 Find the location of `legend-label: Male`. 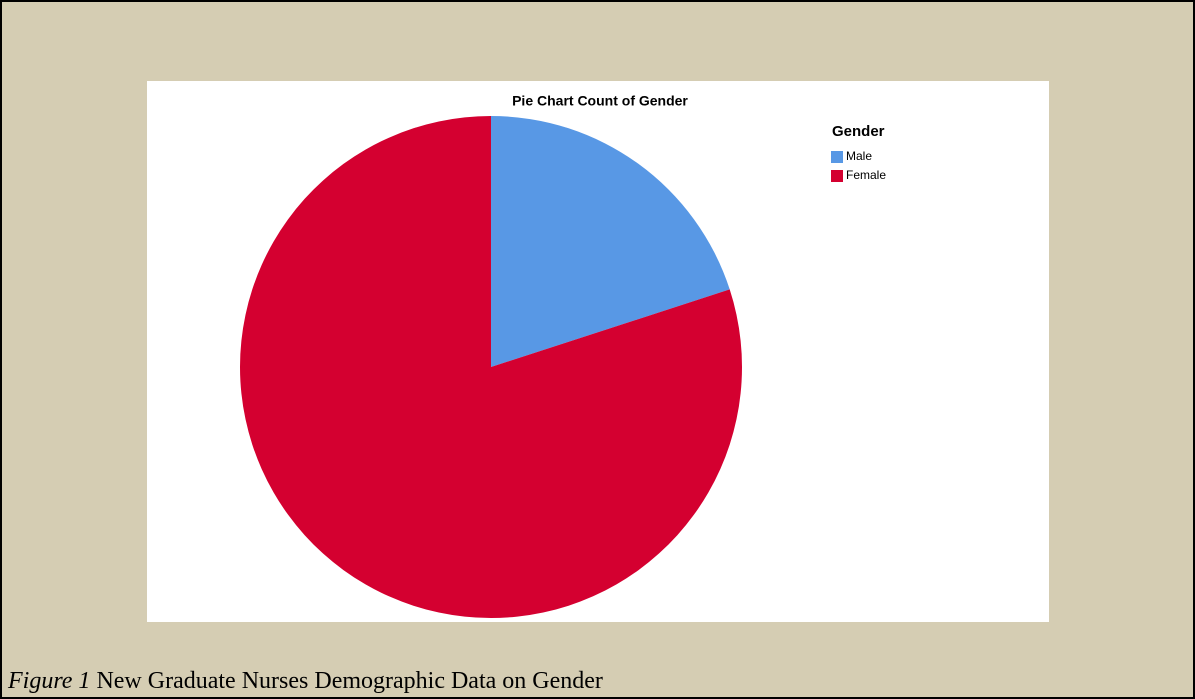

legend-label: Male is located at coordinates (859, 156).